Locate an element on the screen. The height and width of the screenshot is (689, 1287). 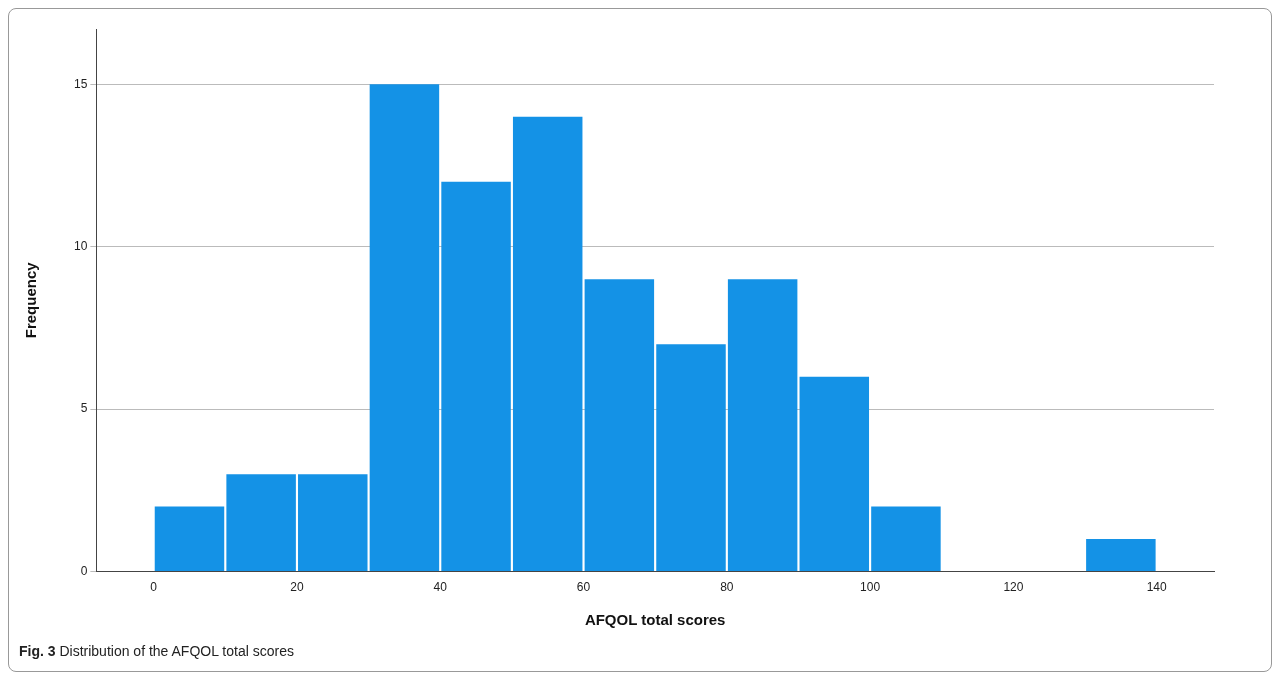
x-tick-label: 60 is located at coordinates (583, 587).